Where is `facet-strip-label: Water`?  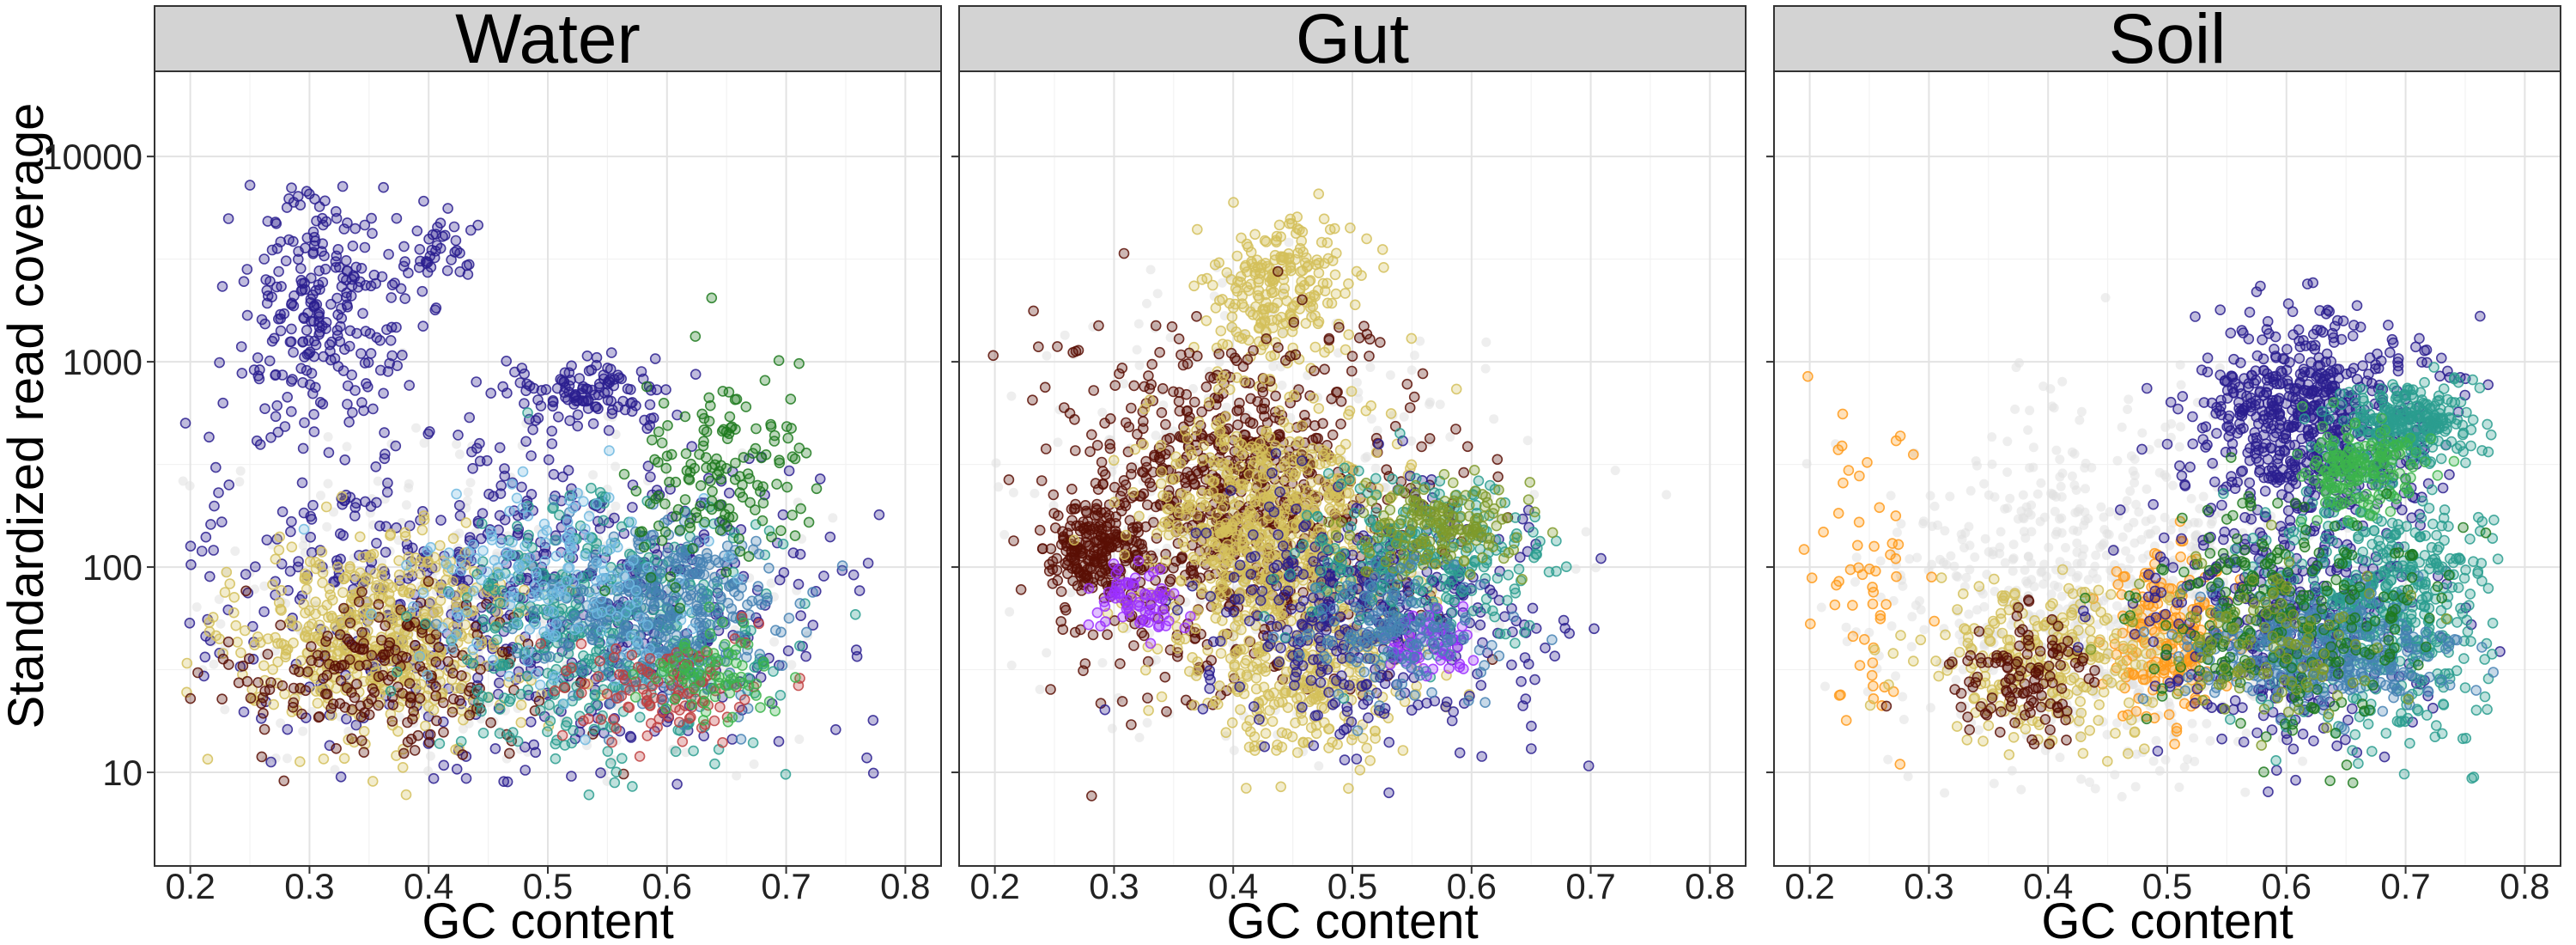
facet-strip-label: Water is located at coordinates (548, 39).